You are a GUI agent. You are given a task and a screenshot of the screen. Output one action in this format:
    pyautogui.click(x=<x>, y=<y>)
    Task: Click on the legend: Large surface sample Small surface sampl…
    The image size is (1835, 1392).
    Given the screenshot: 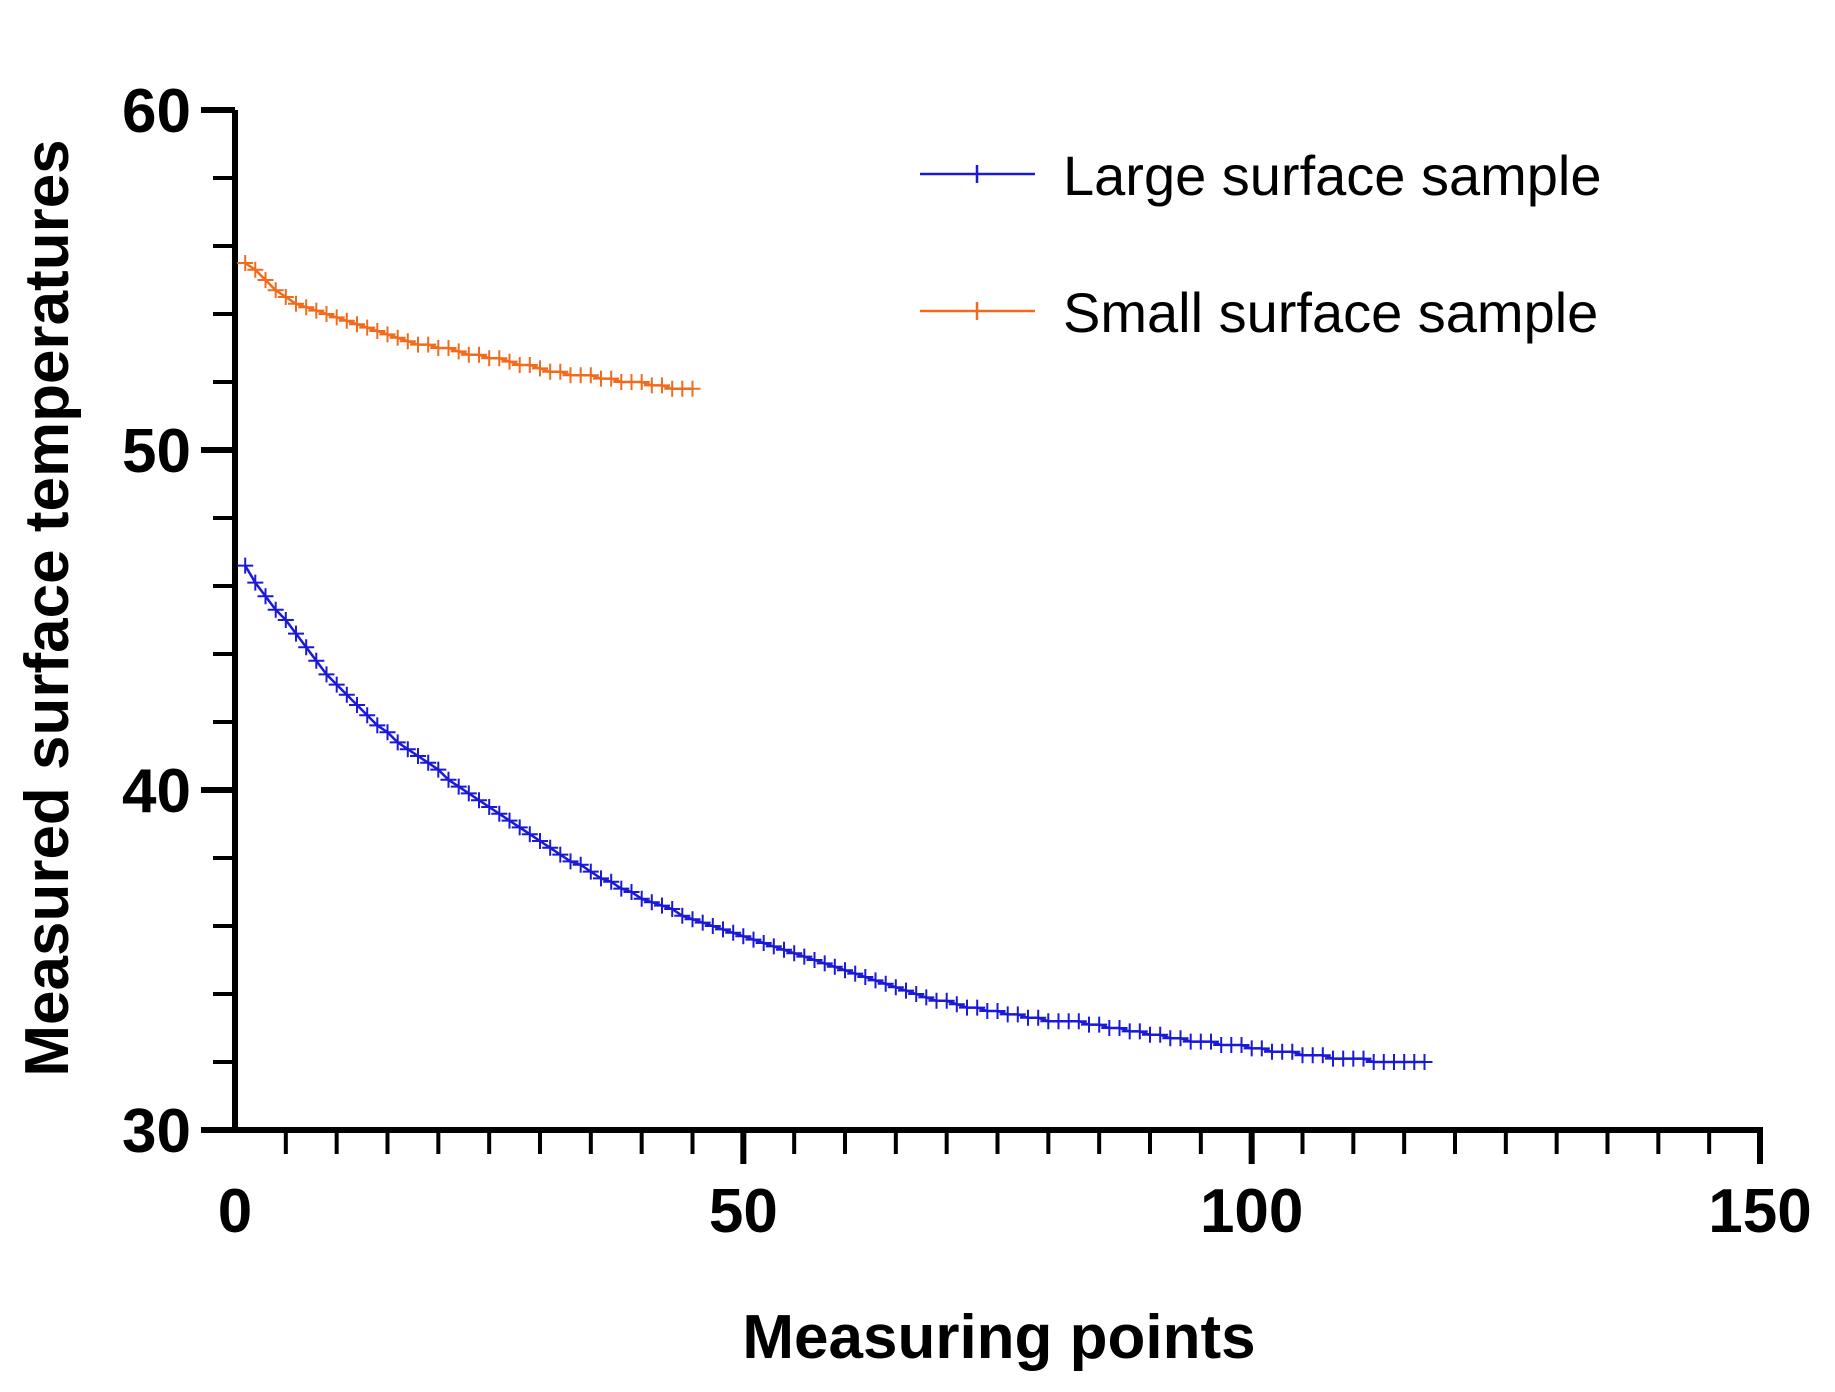 What is the action you would take?
    pyautogui.click(x=1261, y=244)
    